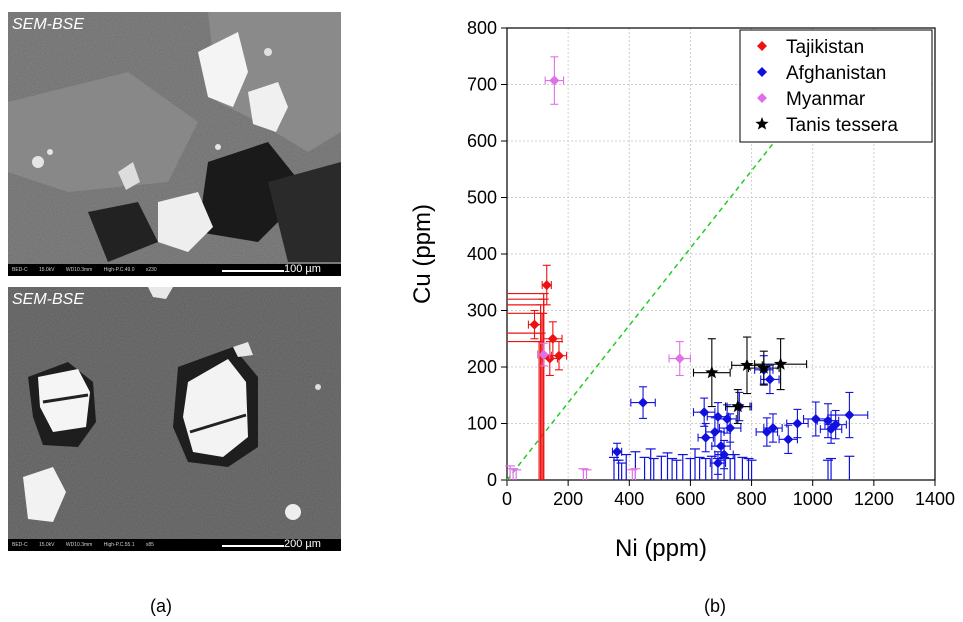 This screenshot has width=963, height=622. What do you see at coordinates (422, 254) in the screenshot?
I see `y-axis-label: Cu (ppm)` at bounding box center [422, 254].